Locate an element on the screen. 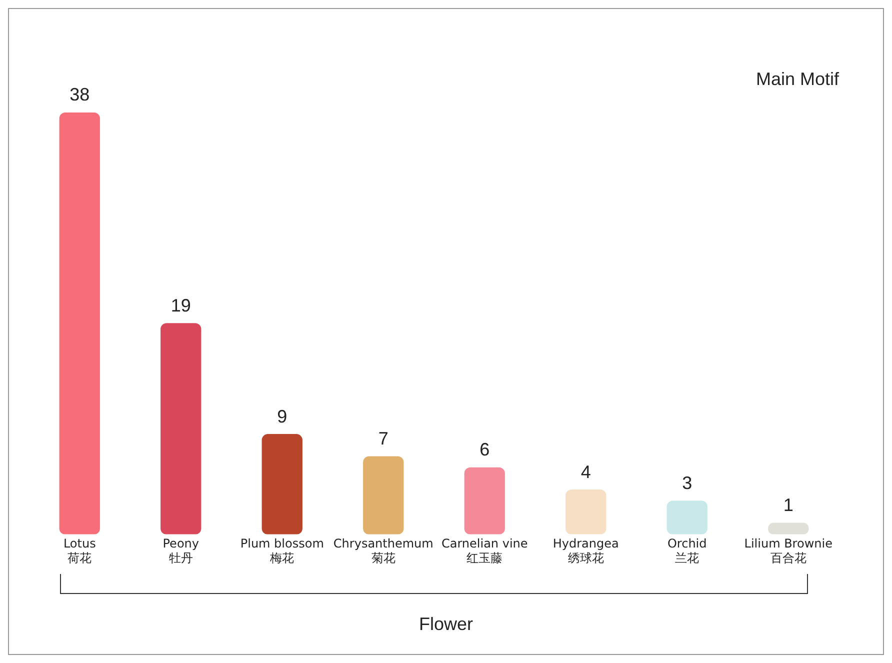 This screenshot has width=892, height=663. x-tick-label: Peony 牡丹 is located at coordinates (180, 550).